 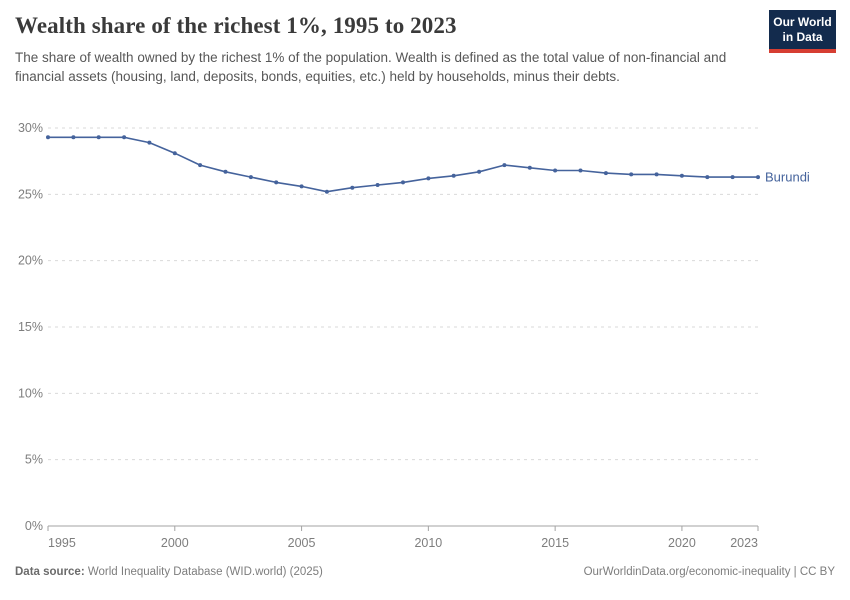 I want to click on x-tick-label: 1995, so click(x=62, y=543).